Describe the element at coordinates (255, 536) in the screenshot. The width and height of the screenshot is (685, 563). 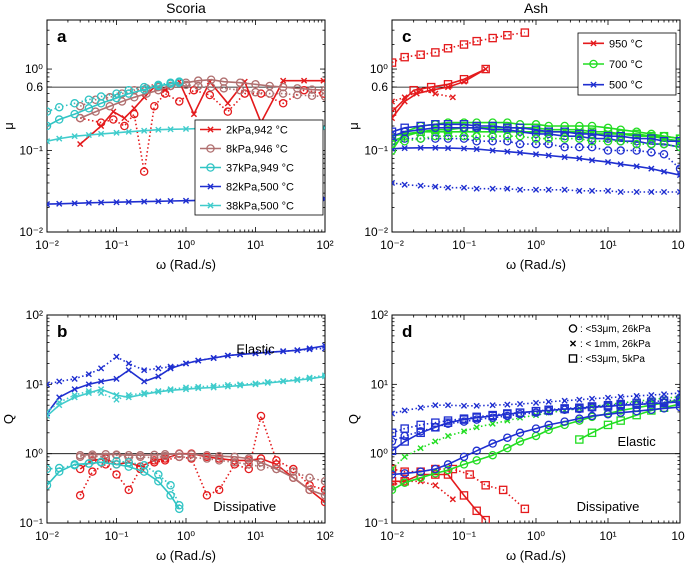
I see `x-tick-label: 10¹` at that location.